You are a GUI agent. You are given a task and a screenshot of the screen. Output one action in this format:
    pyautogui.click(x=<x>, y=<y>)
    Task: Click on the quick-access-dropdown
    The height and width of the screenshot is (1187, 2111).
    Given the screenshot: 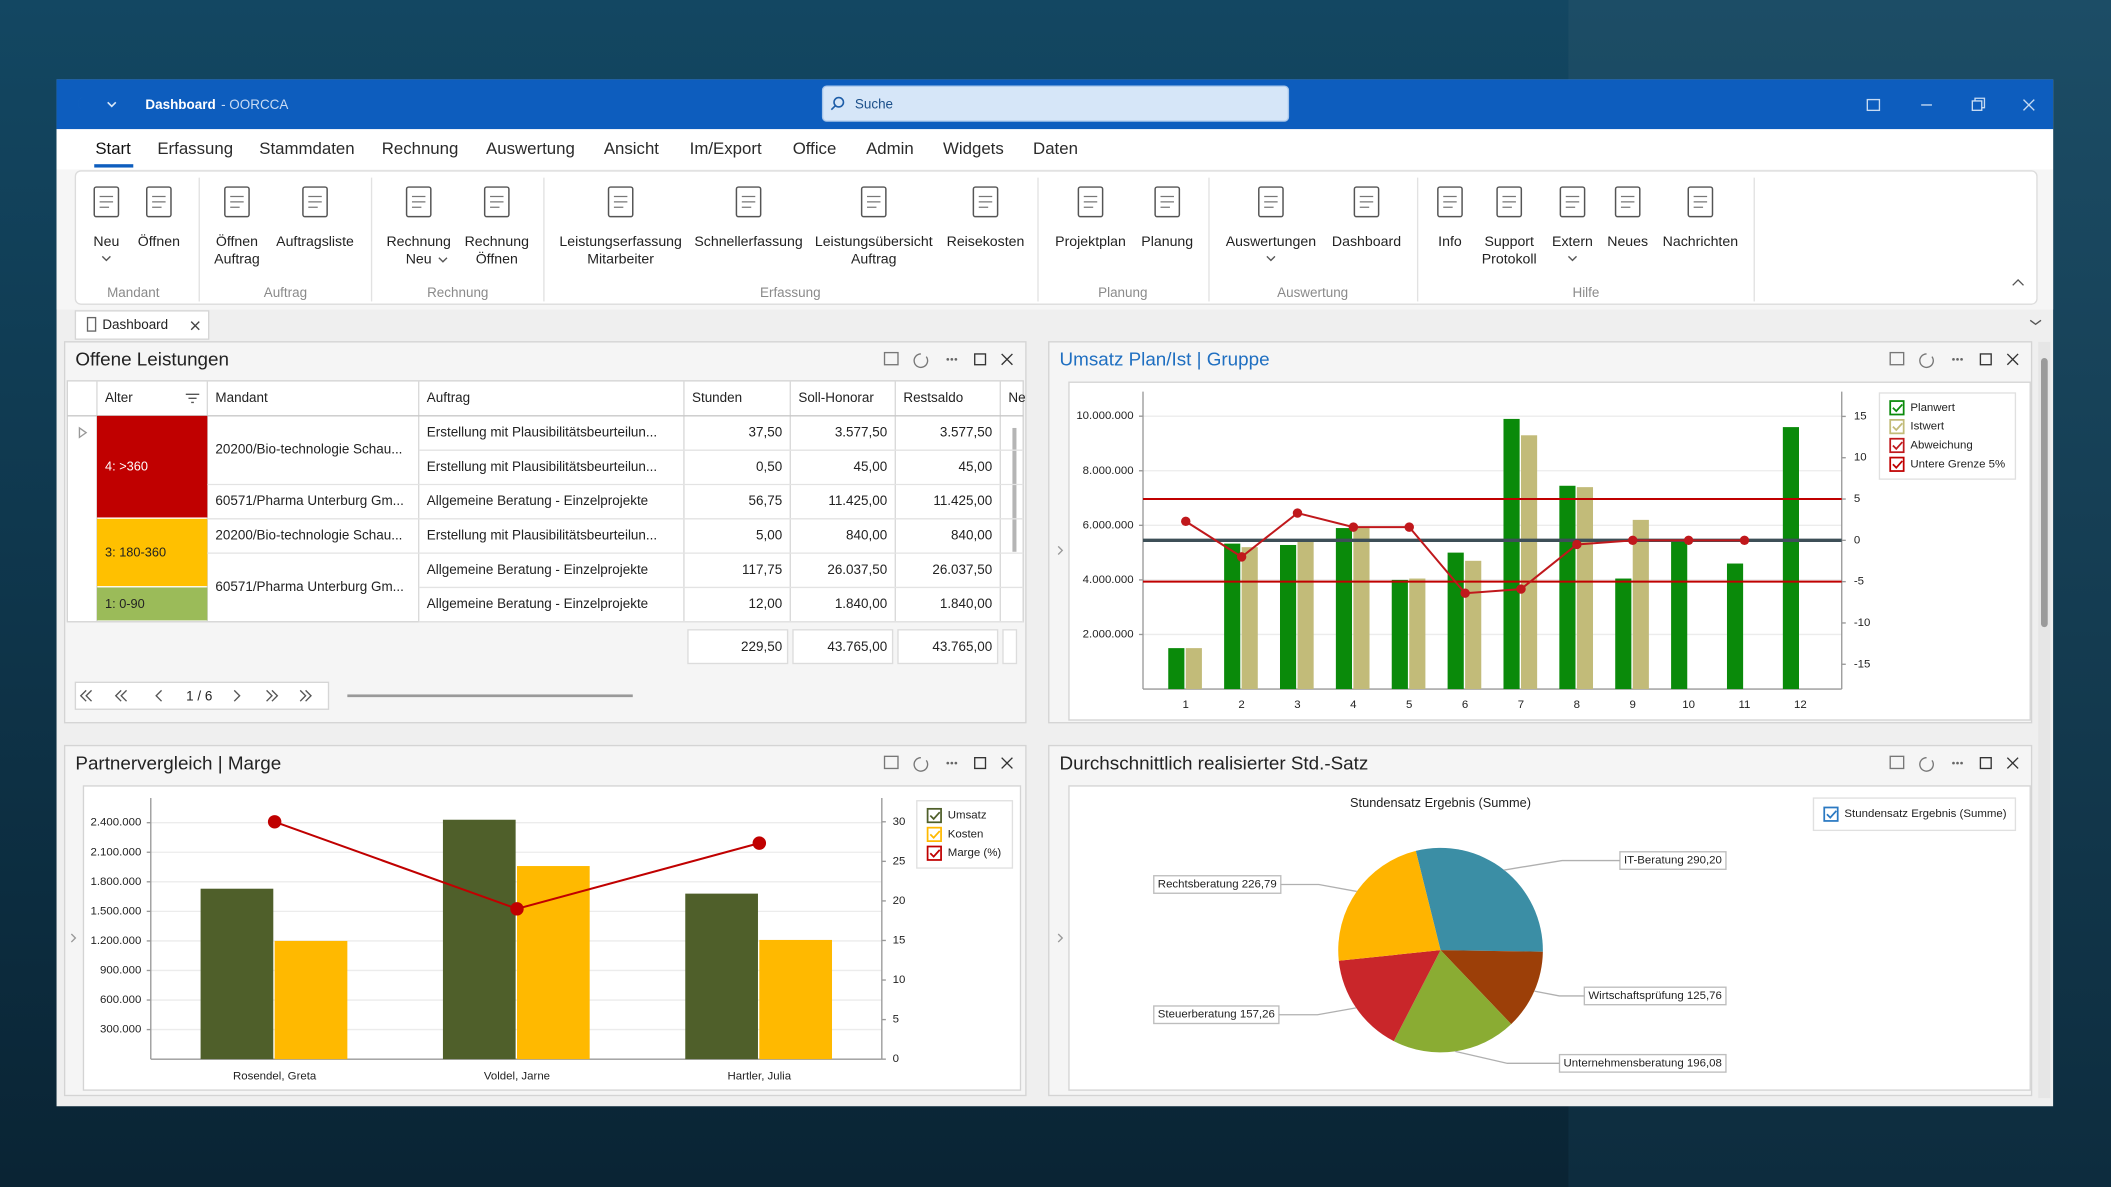 What is the action you would take?
    pyautogui.click(x=112, y=104)
    